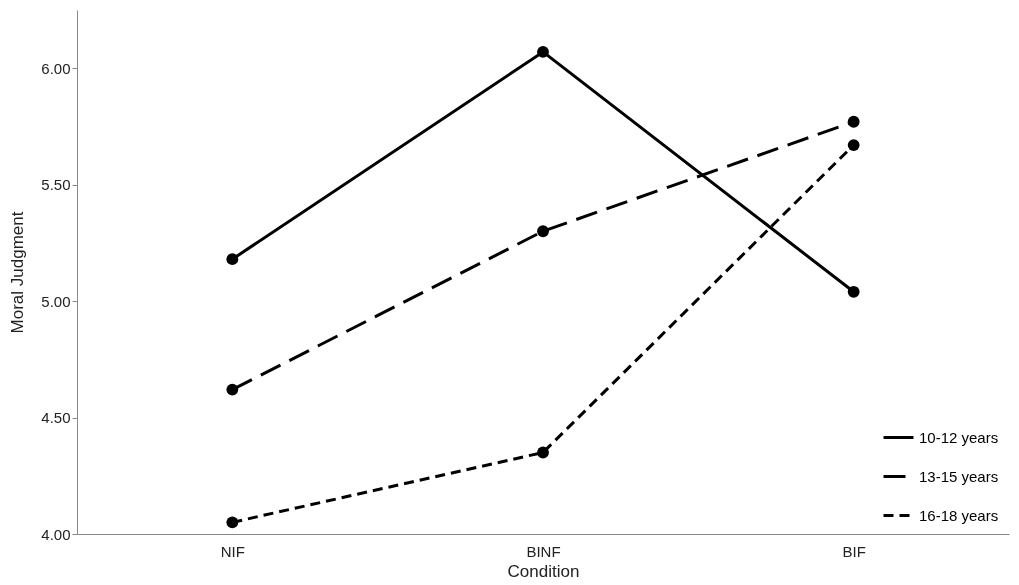 The image size is (1019, 585). What do you see at coordinates (959, 476) in the screenshot?
I see `legend-label: 13-15 years` at bounding box center [959, 476].